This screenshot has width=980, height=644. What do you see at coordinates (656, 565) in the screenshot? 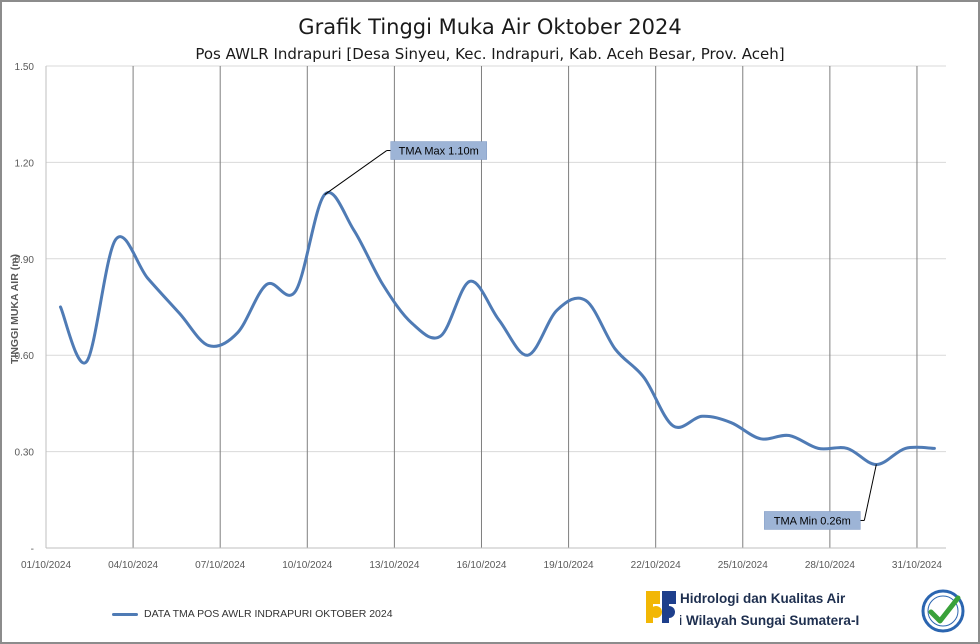
I see `x-tick-label: 22/10/2024` at bounding box center [656, 565].